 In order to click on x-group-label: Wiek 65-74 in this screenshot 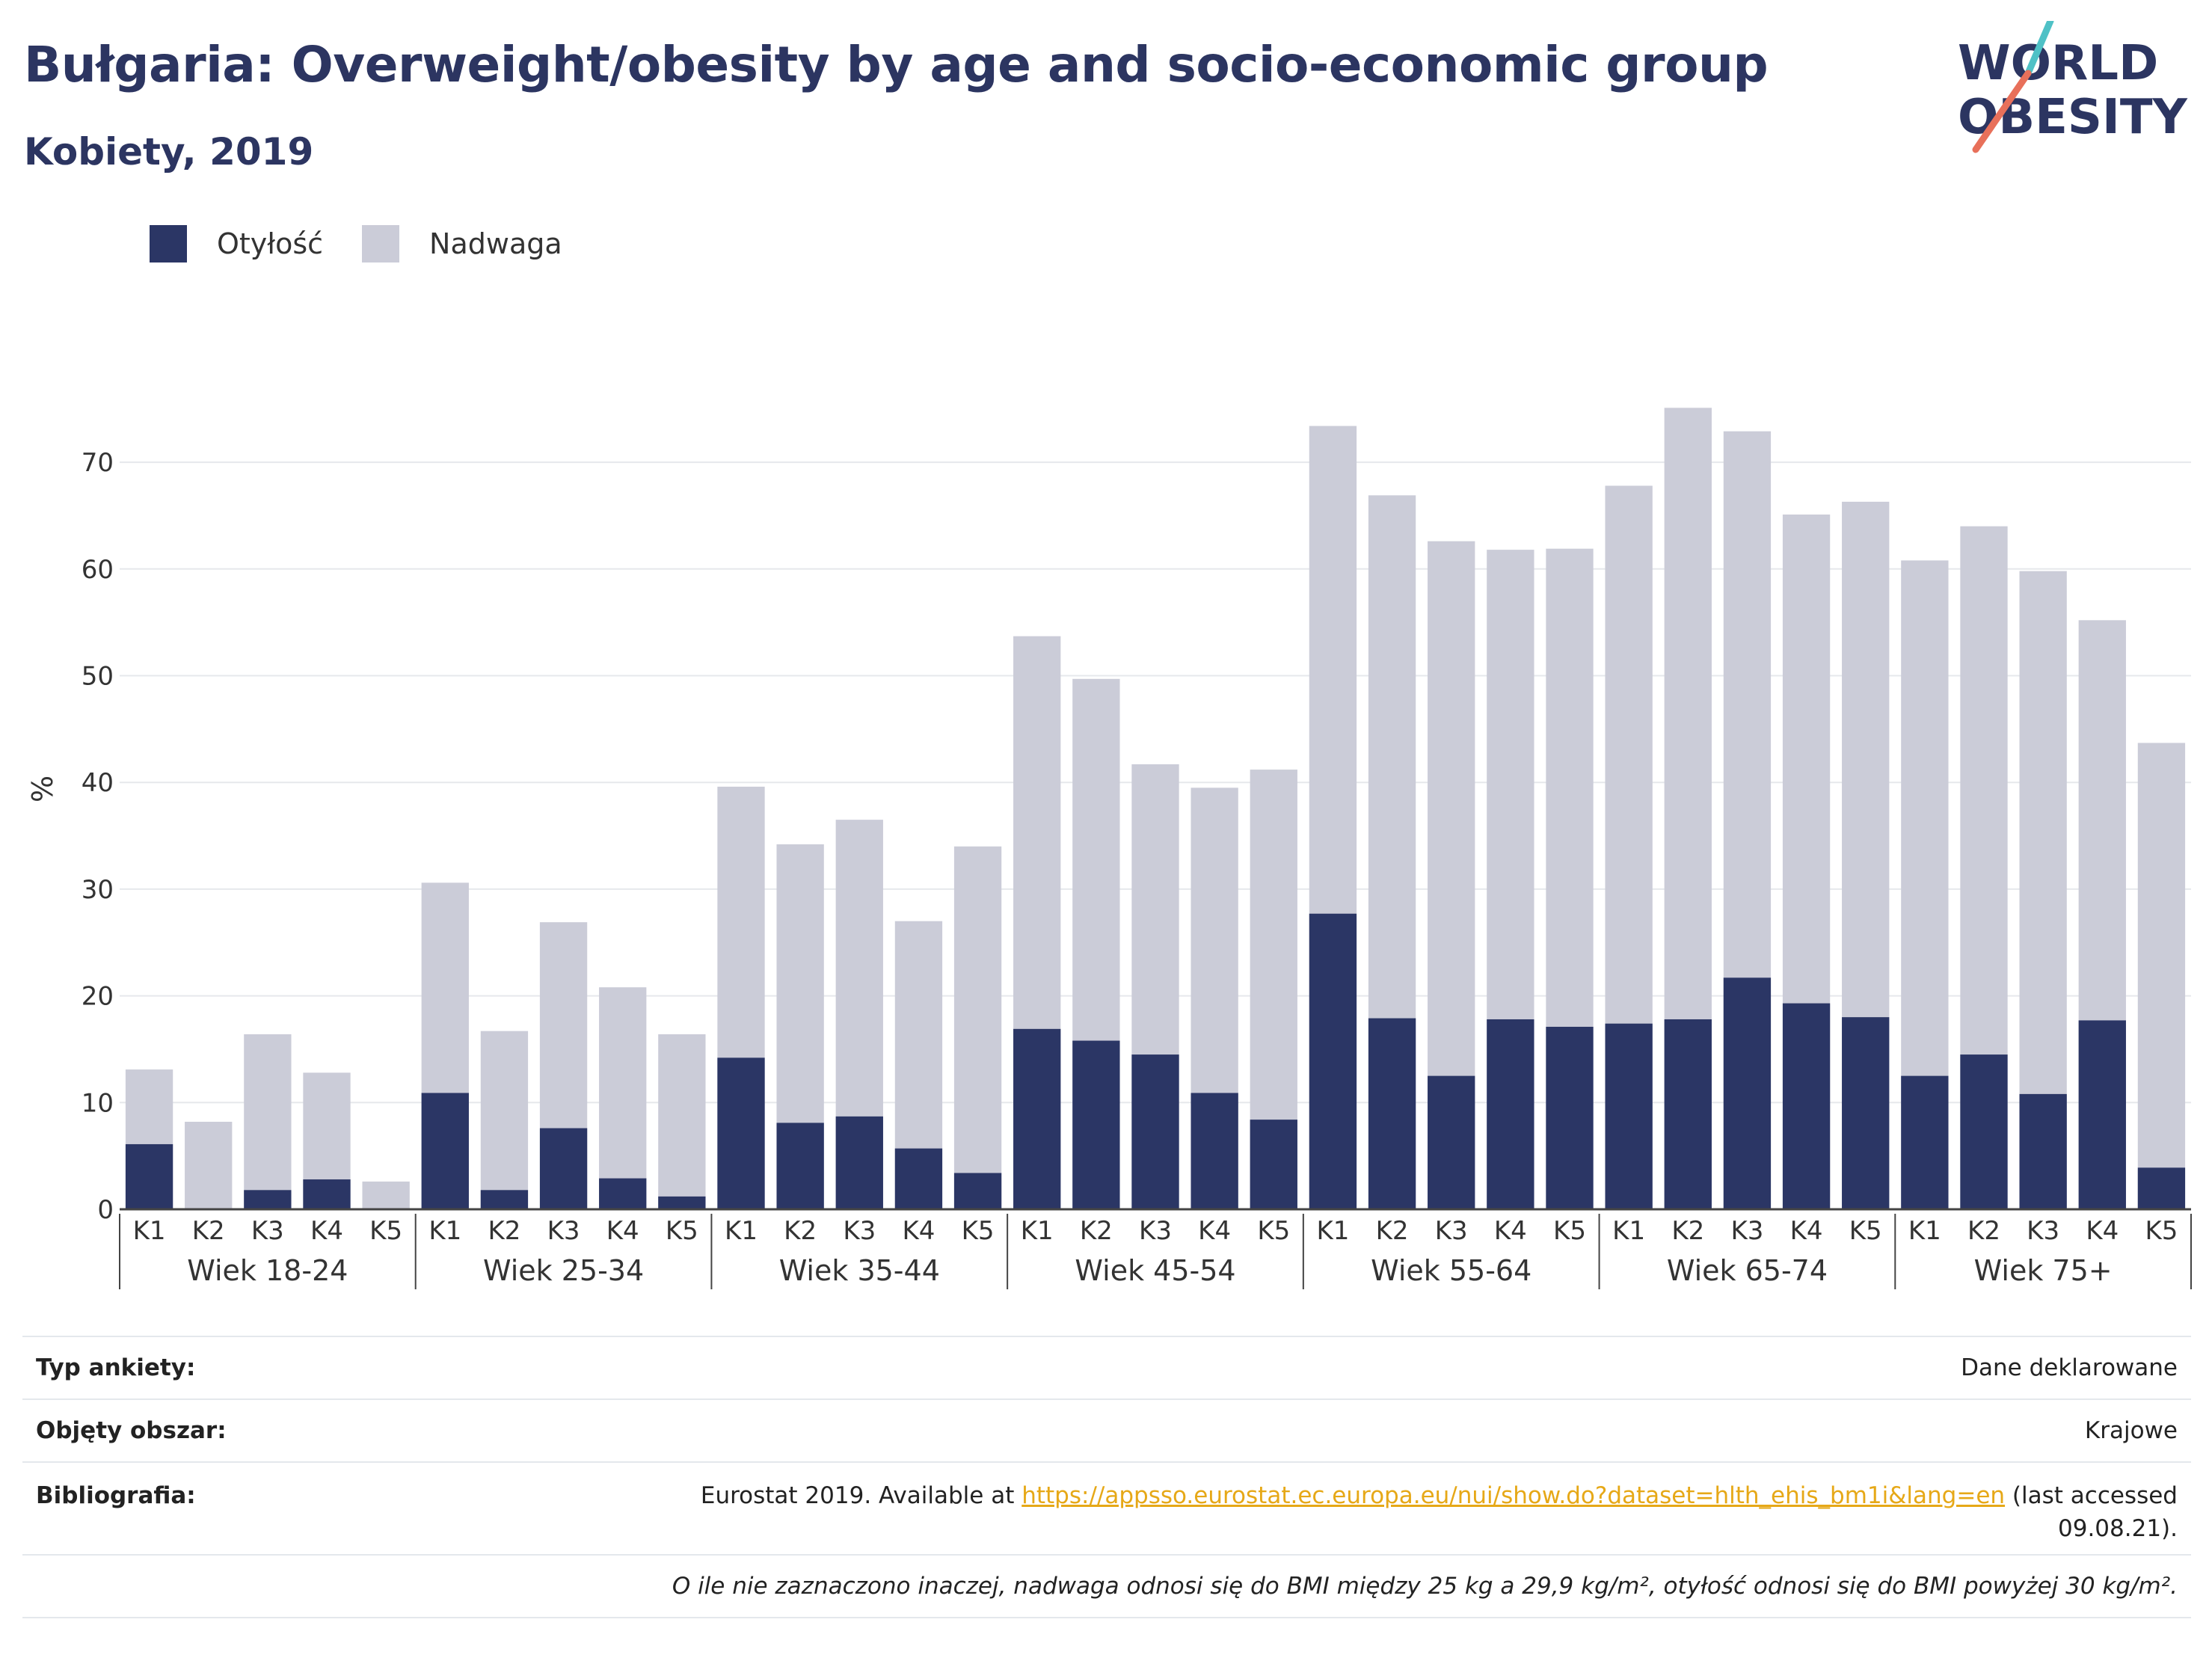, I will do `click(1748, 1270)`.